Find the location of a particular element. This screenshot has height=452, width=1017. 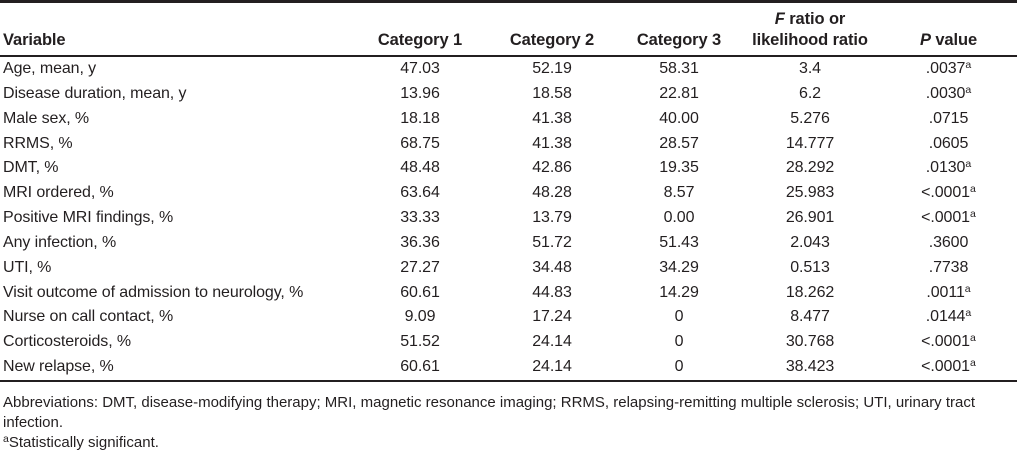

variable-label: RRMS, % is located at coordinates (38, 143).